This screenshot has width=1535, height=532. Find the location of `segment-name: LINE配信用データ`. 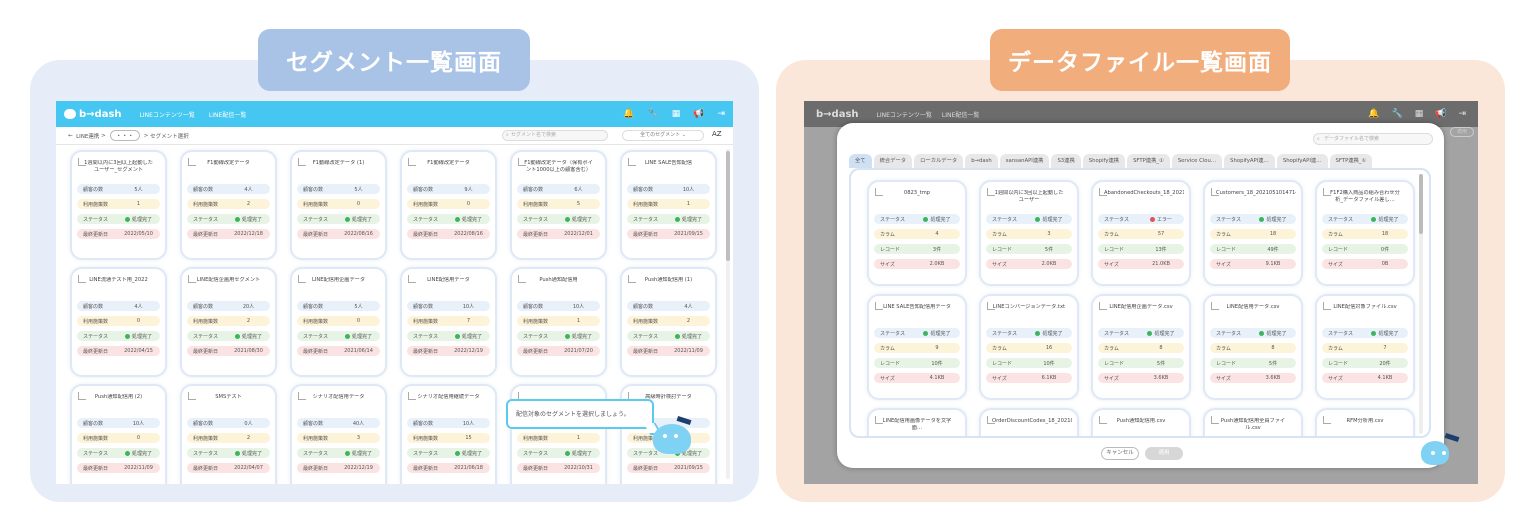

segment-name: LINE配信用データ is located at coordinates (448, 280).